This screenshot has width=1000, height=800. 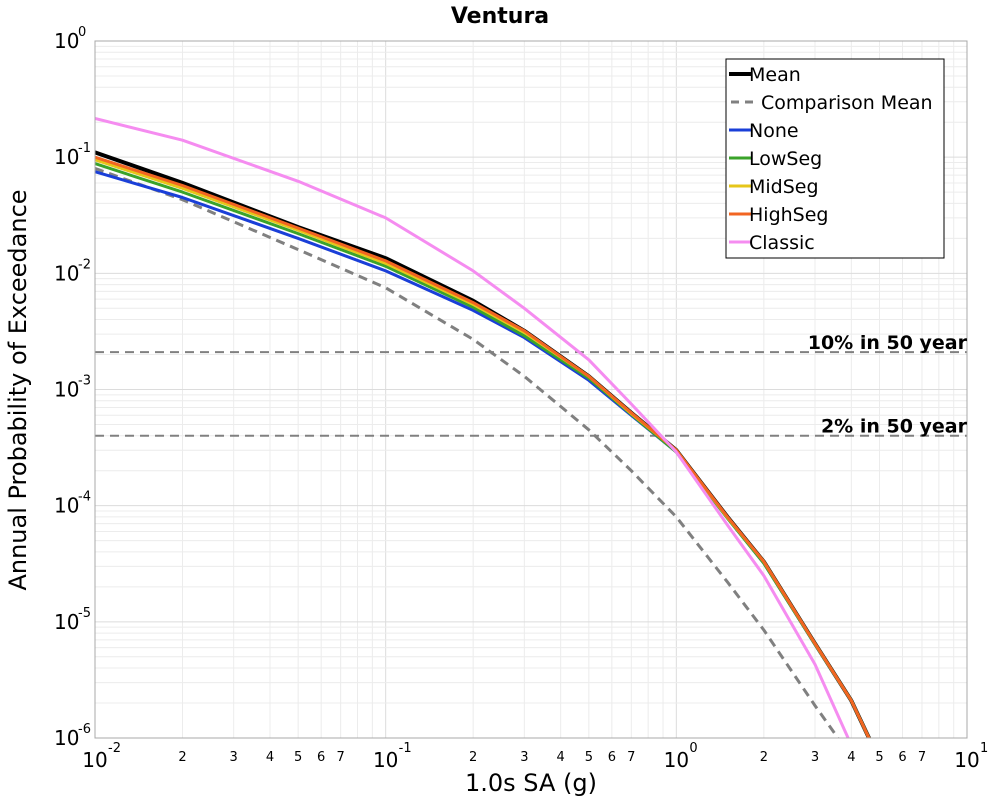 I want to click on legend-label: MidSeg, so click(x=784, y=187).